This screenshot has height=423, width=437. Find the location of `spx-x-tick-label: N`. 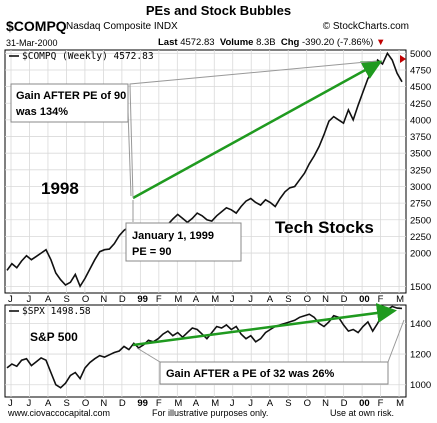

spx-x-tick-label: N is located at coordinates (103, 403).